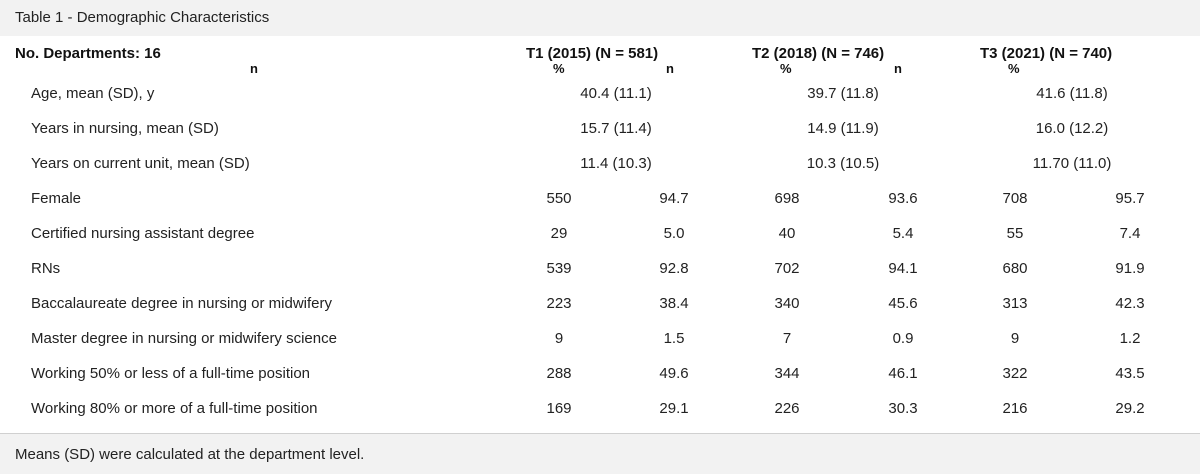  Describe the element at coordinates (600, 18) in the screenshot. I see `caption-bar` at that location.